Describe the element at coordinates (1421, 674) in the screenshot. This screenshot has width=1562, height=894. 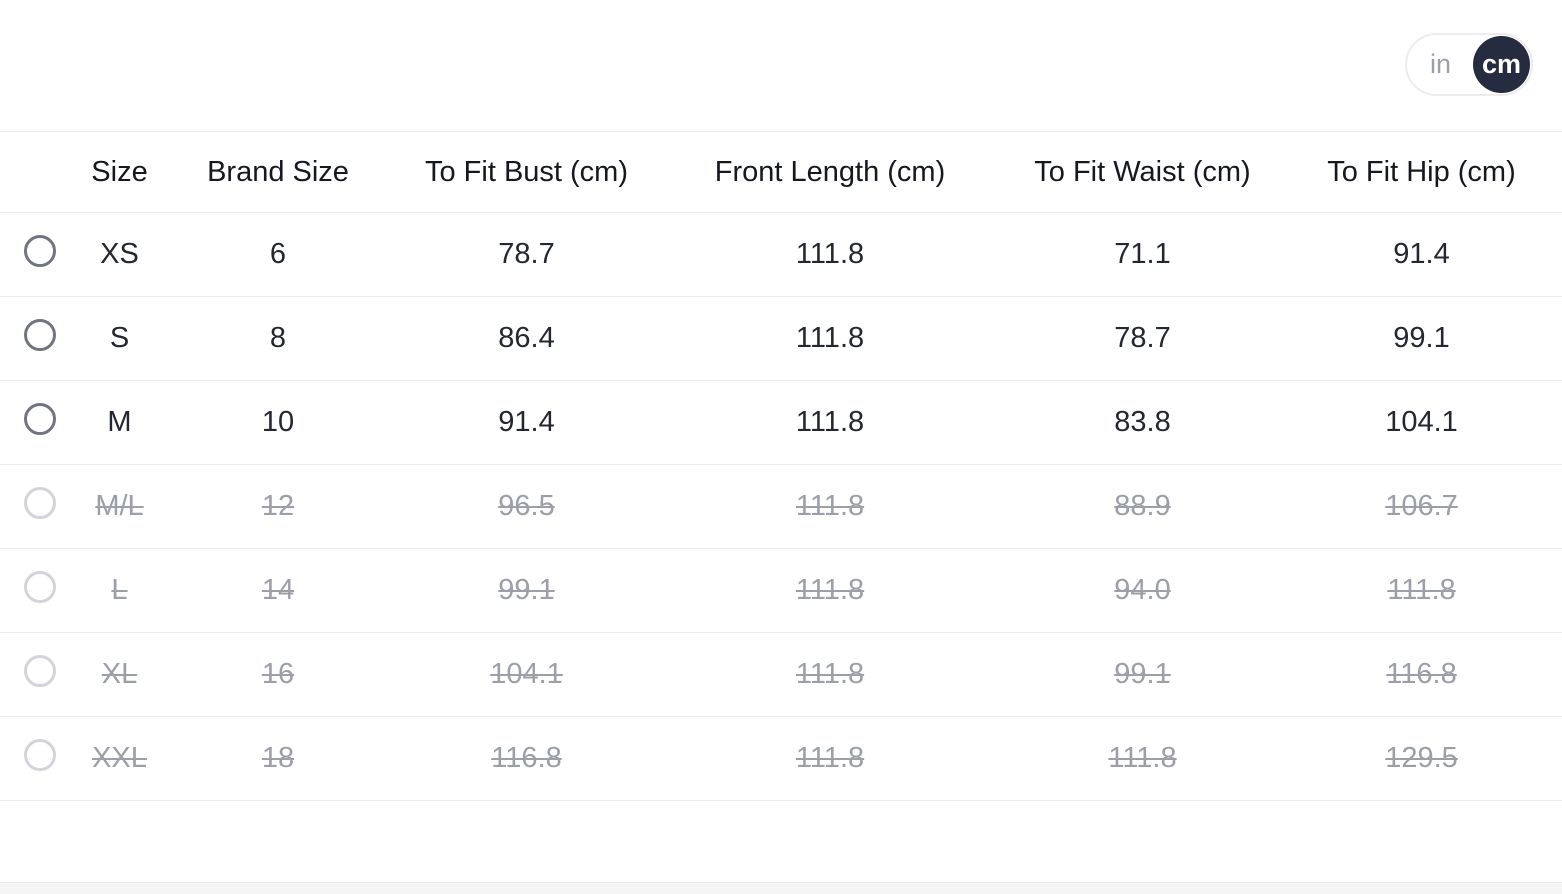
I see `hip-cell: 116.8` at that location.